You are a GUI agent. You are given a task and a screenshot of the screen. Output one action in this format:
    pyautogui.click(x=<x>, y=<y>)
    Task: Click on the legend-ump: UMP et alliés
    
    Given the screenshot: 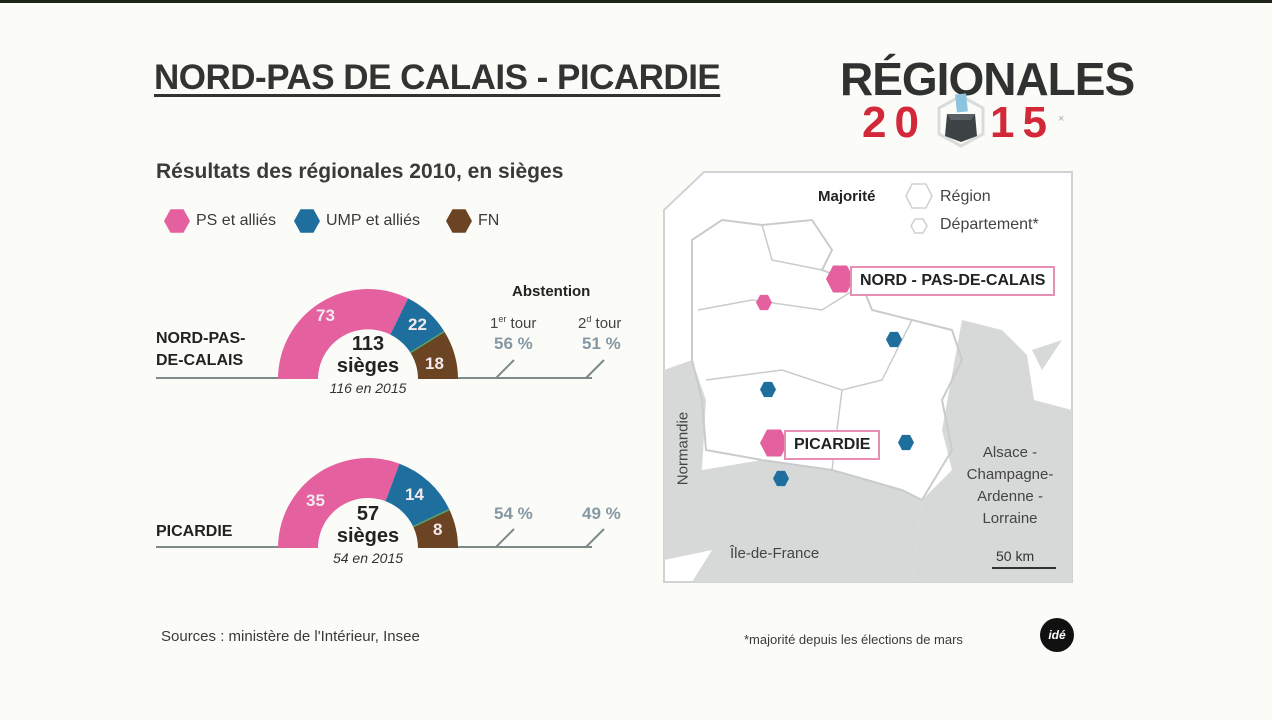 What is the action you would take?
    pyautogui.click(x=357, y=221)
    